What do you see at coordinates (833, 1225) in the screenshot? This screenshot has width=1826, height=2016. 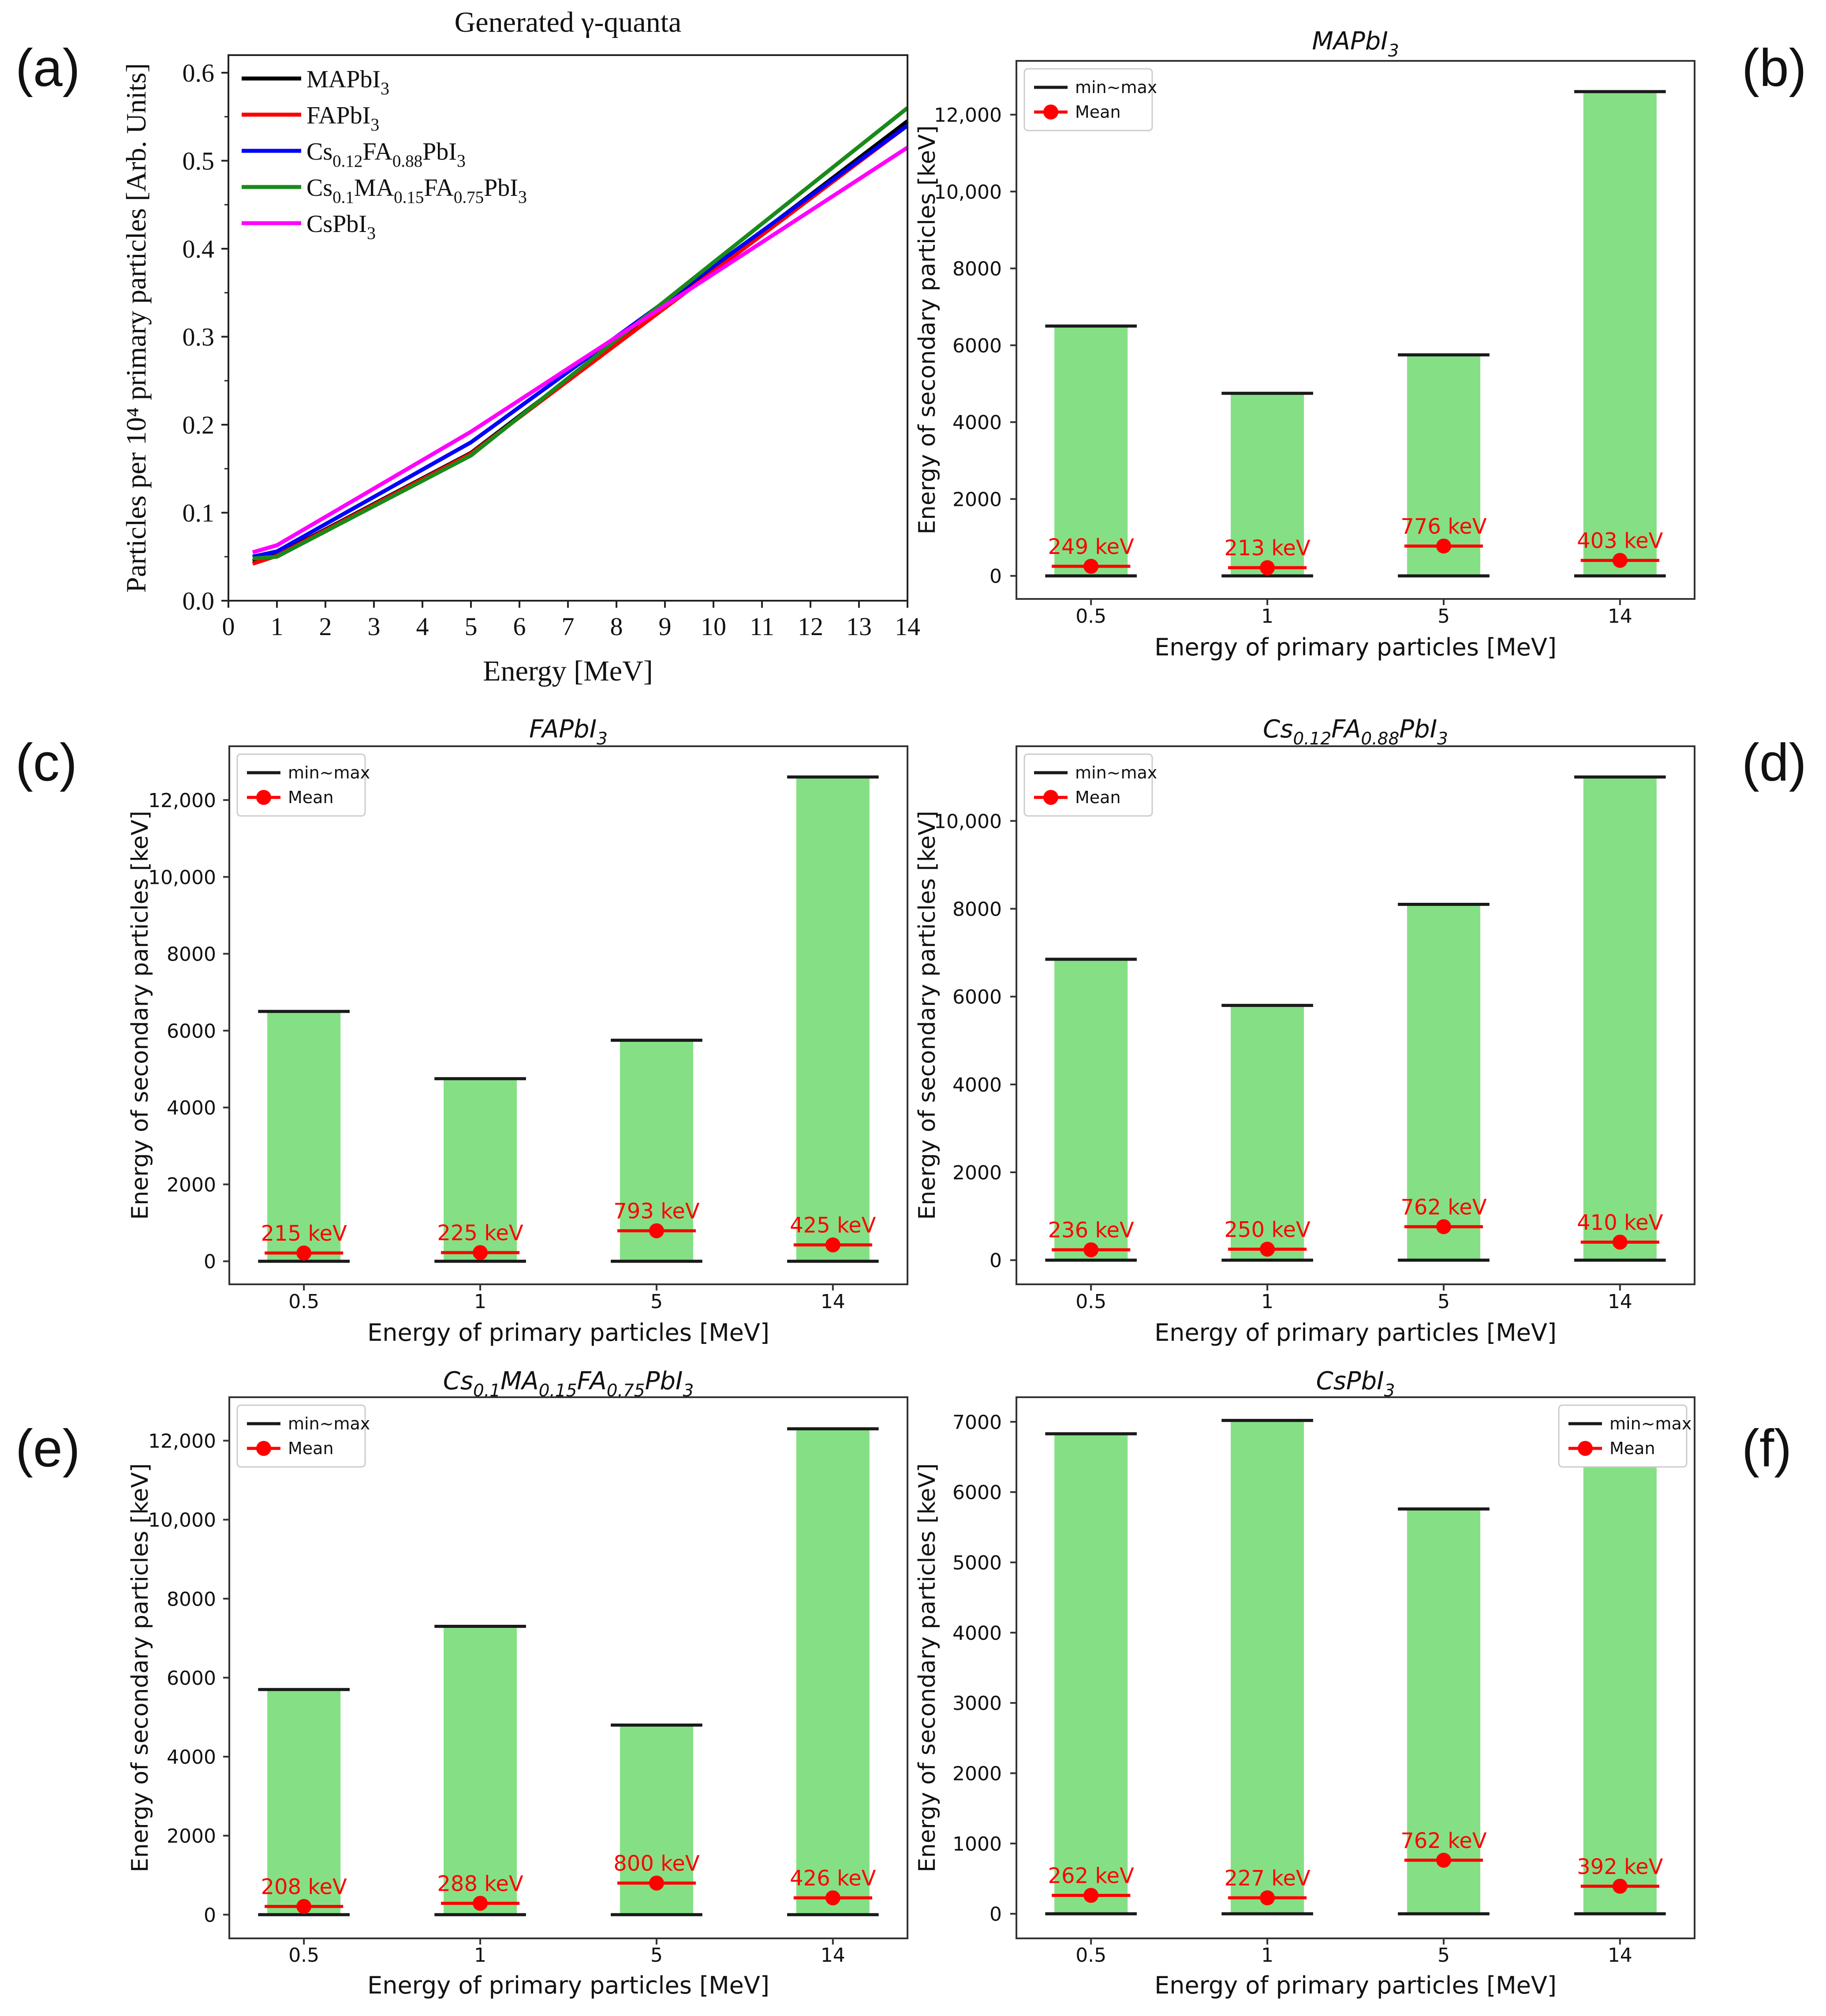 I see `mean-label: 425 keV` at bounding box center [833, 1225].